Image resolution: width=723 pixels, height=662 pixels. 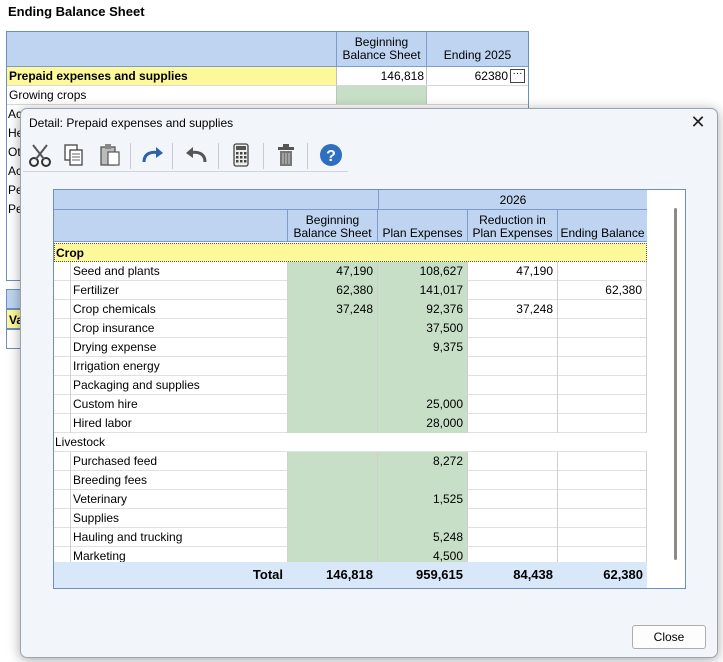 I want to click on cut-icon, so click(x=40, y=155).